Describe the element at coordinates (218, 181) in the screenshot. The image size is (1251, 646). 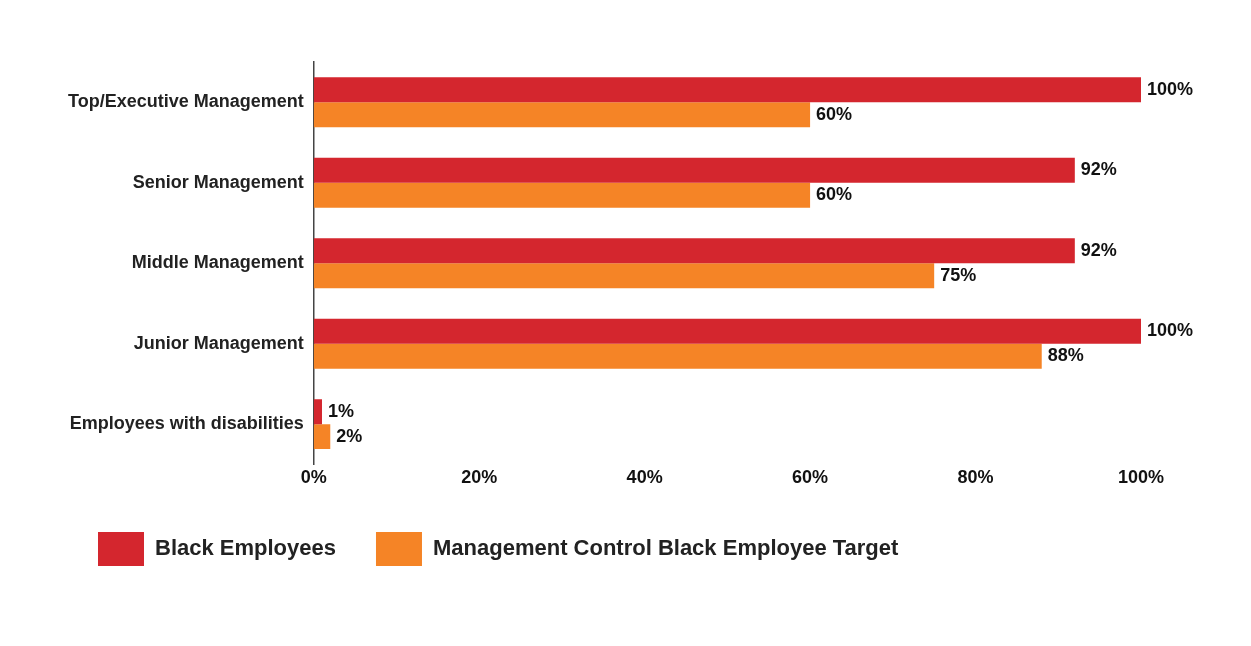
I see `y-tick-label: Senior Management` at that location.